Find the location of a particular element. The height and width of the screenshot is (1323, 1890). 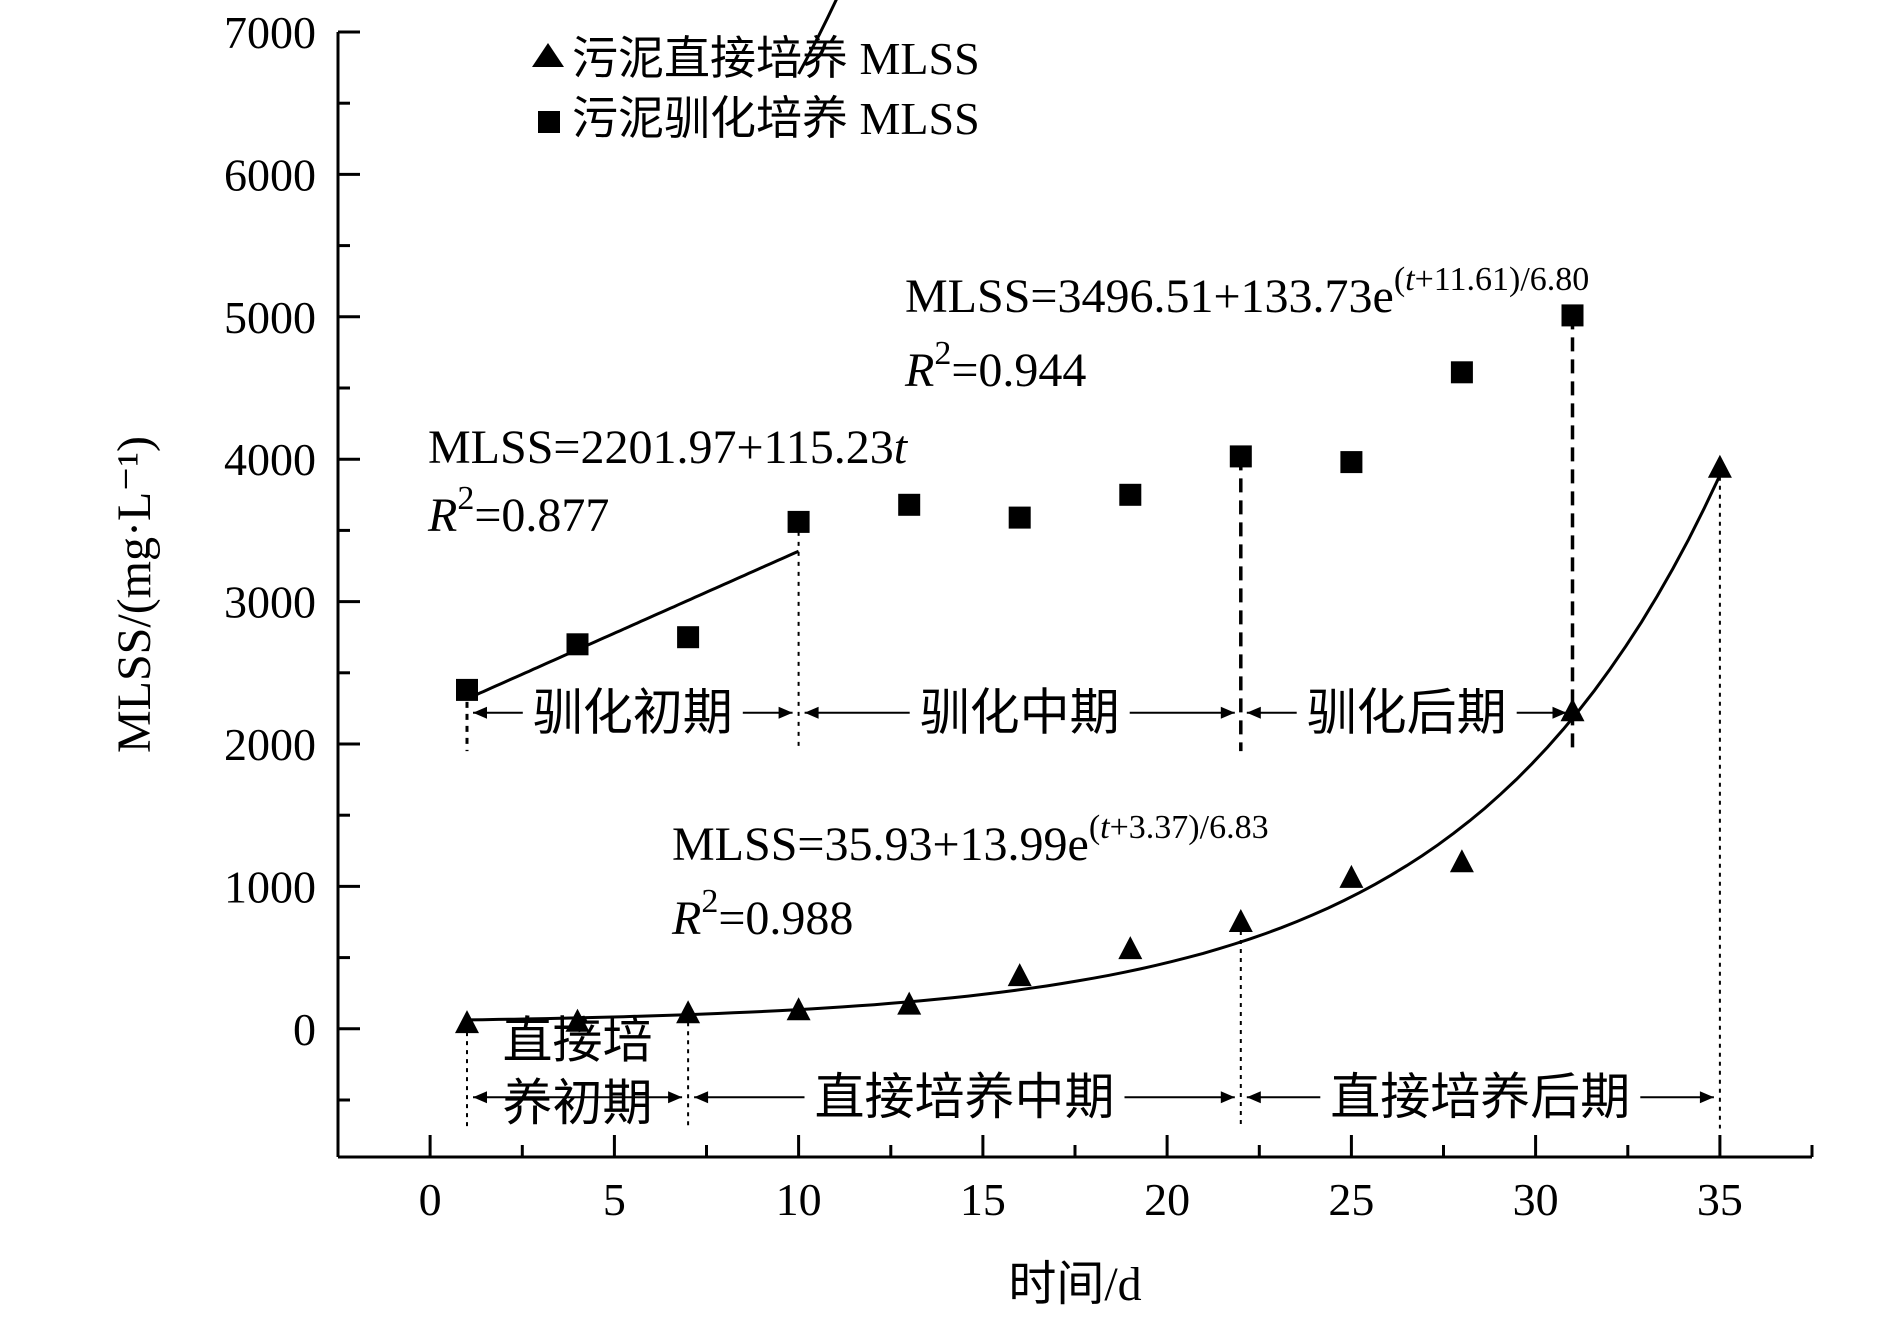

phase-direct-early-label: 养初期 is located at coordinates (578, 1103).